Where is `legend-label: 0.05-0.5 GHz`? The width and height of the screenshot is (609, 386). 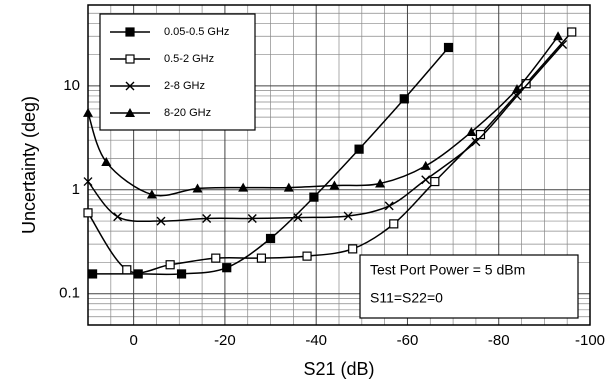
legend-label: 0.05-0.5 GHz is located at coordinates (196, 32).